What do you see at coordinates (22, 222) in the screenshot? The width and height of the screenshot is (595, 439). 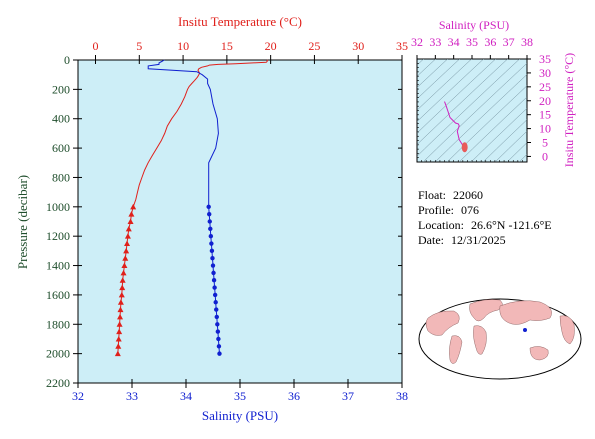 I see `left-axis-title: Pressure (decibar)` at bounding box center [22, 222].